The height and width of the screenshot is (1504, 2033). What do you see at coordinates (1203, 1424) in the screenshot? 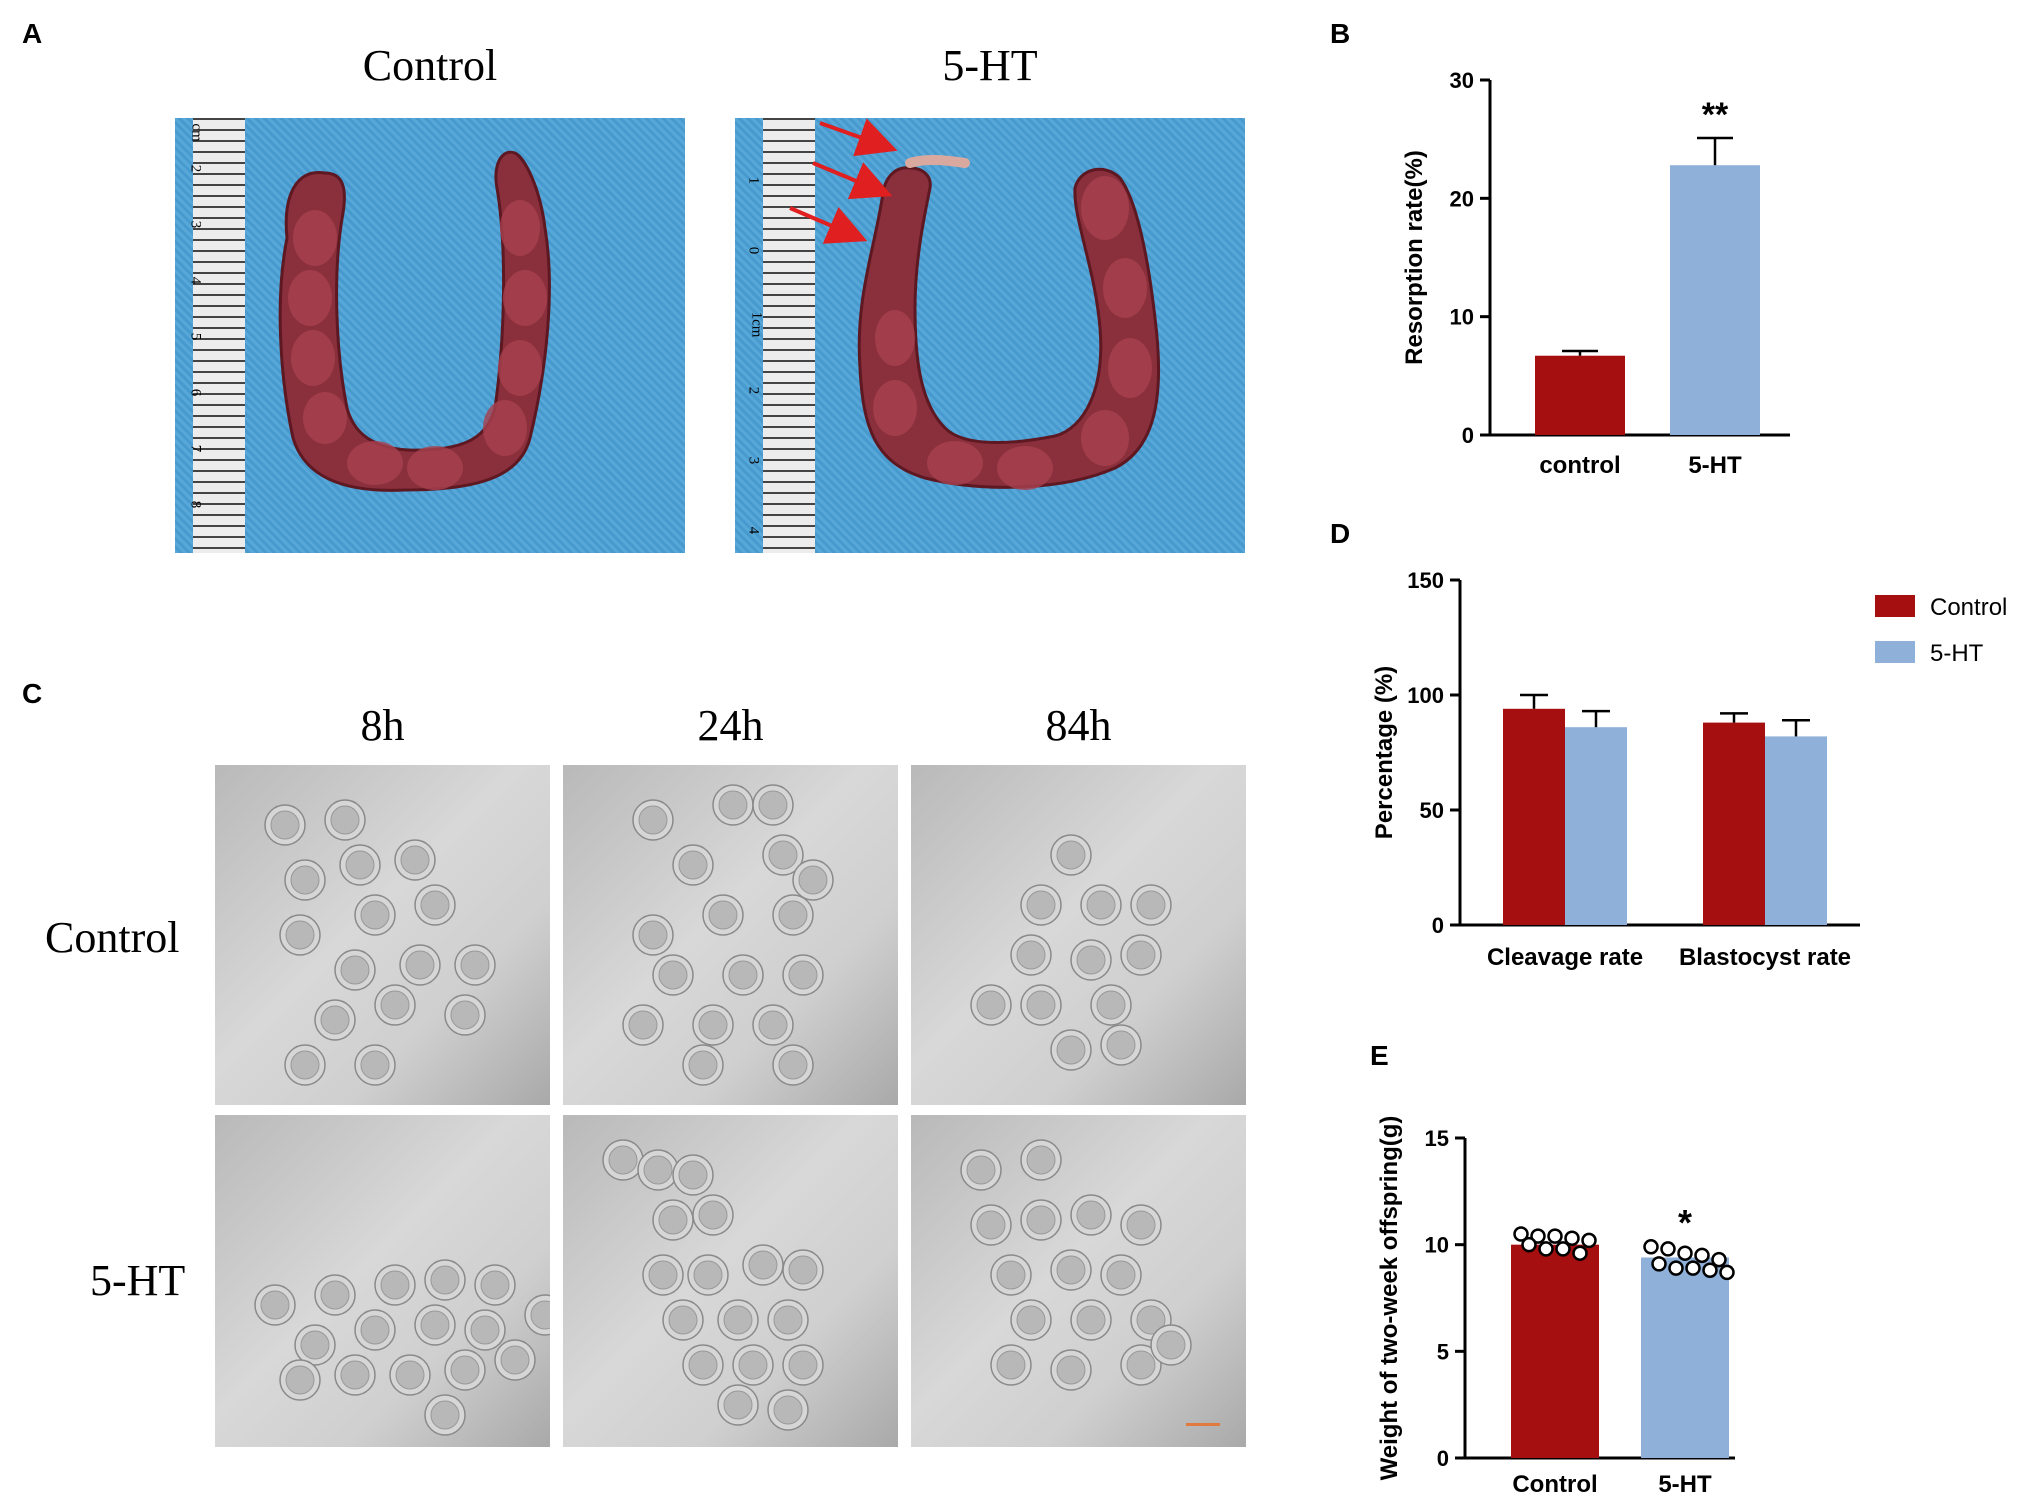
I see `scale-bar` at bounding box center [1203, 1424].